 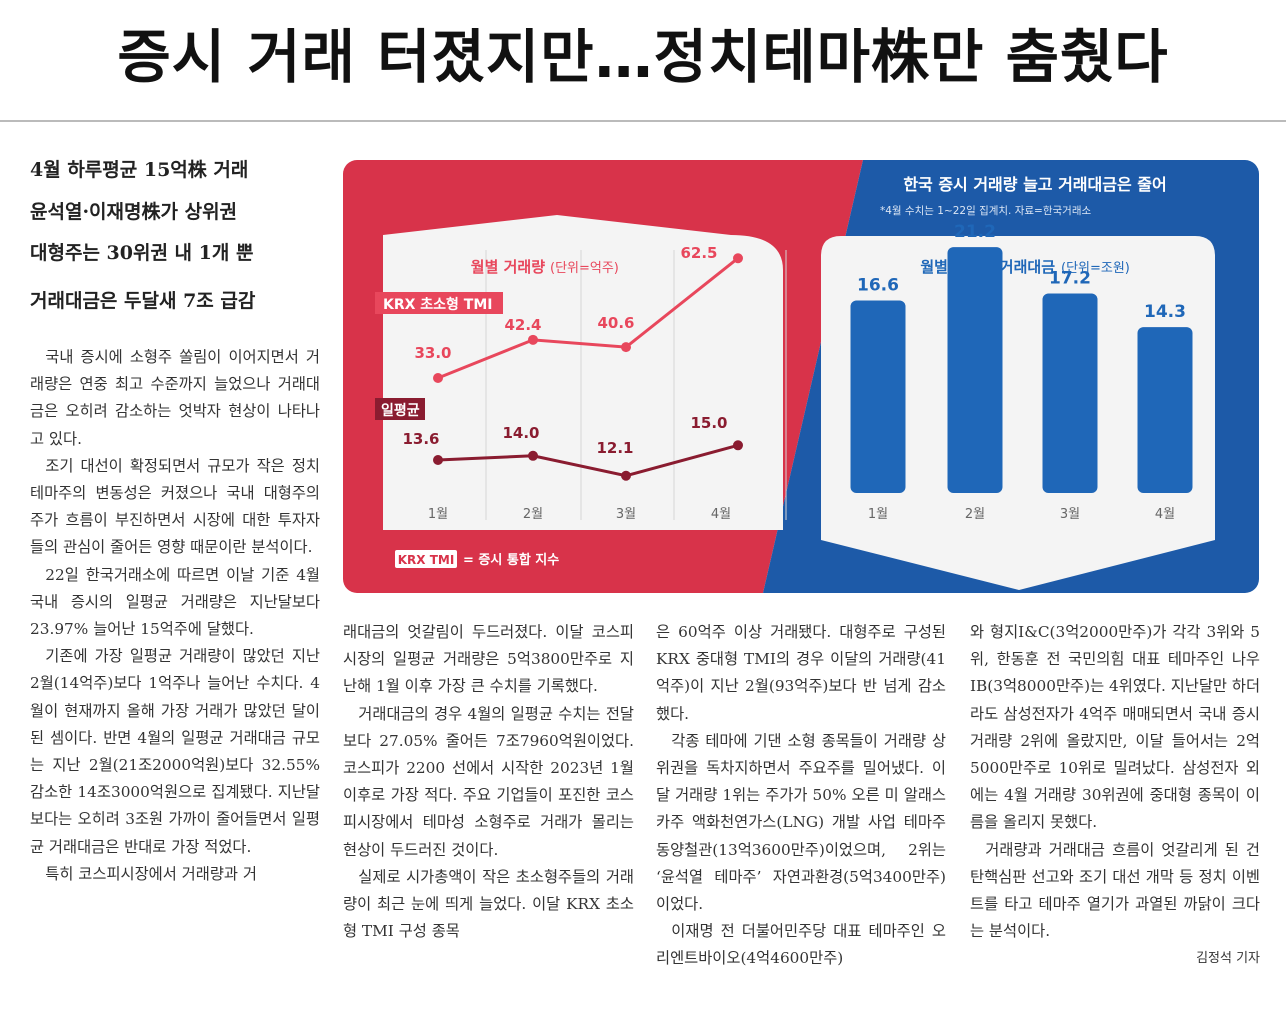 I want to click on headline-rule, so click(x=643, y=121).